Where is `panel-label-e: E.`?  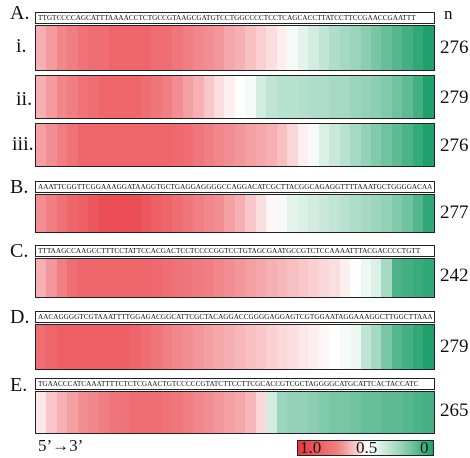 panel-label-e: E. is located at coordinates (19, 385).